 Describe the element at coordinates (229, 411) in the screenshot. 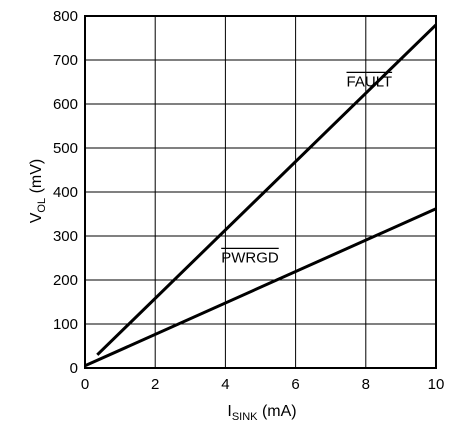

I see `x-axis-title-main: I` at that location.